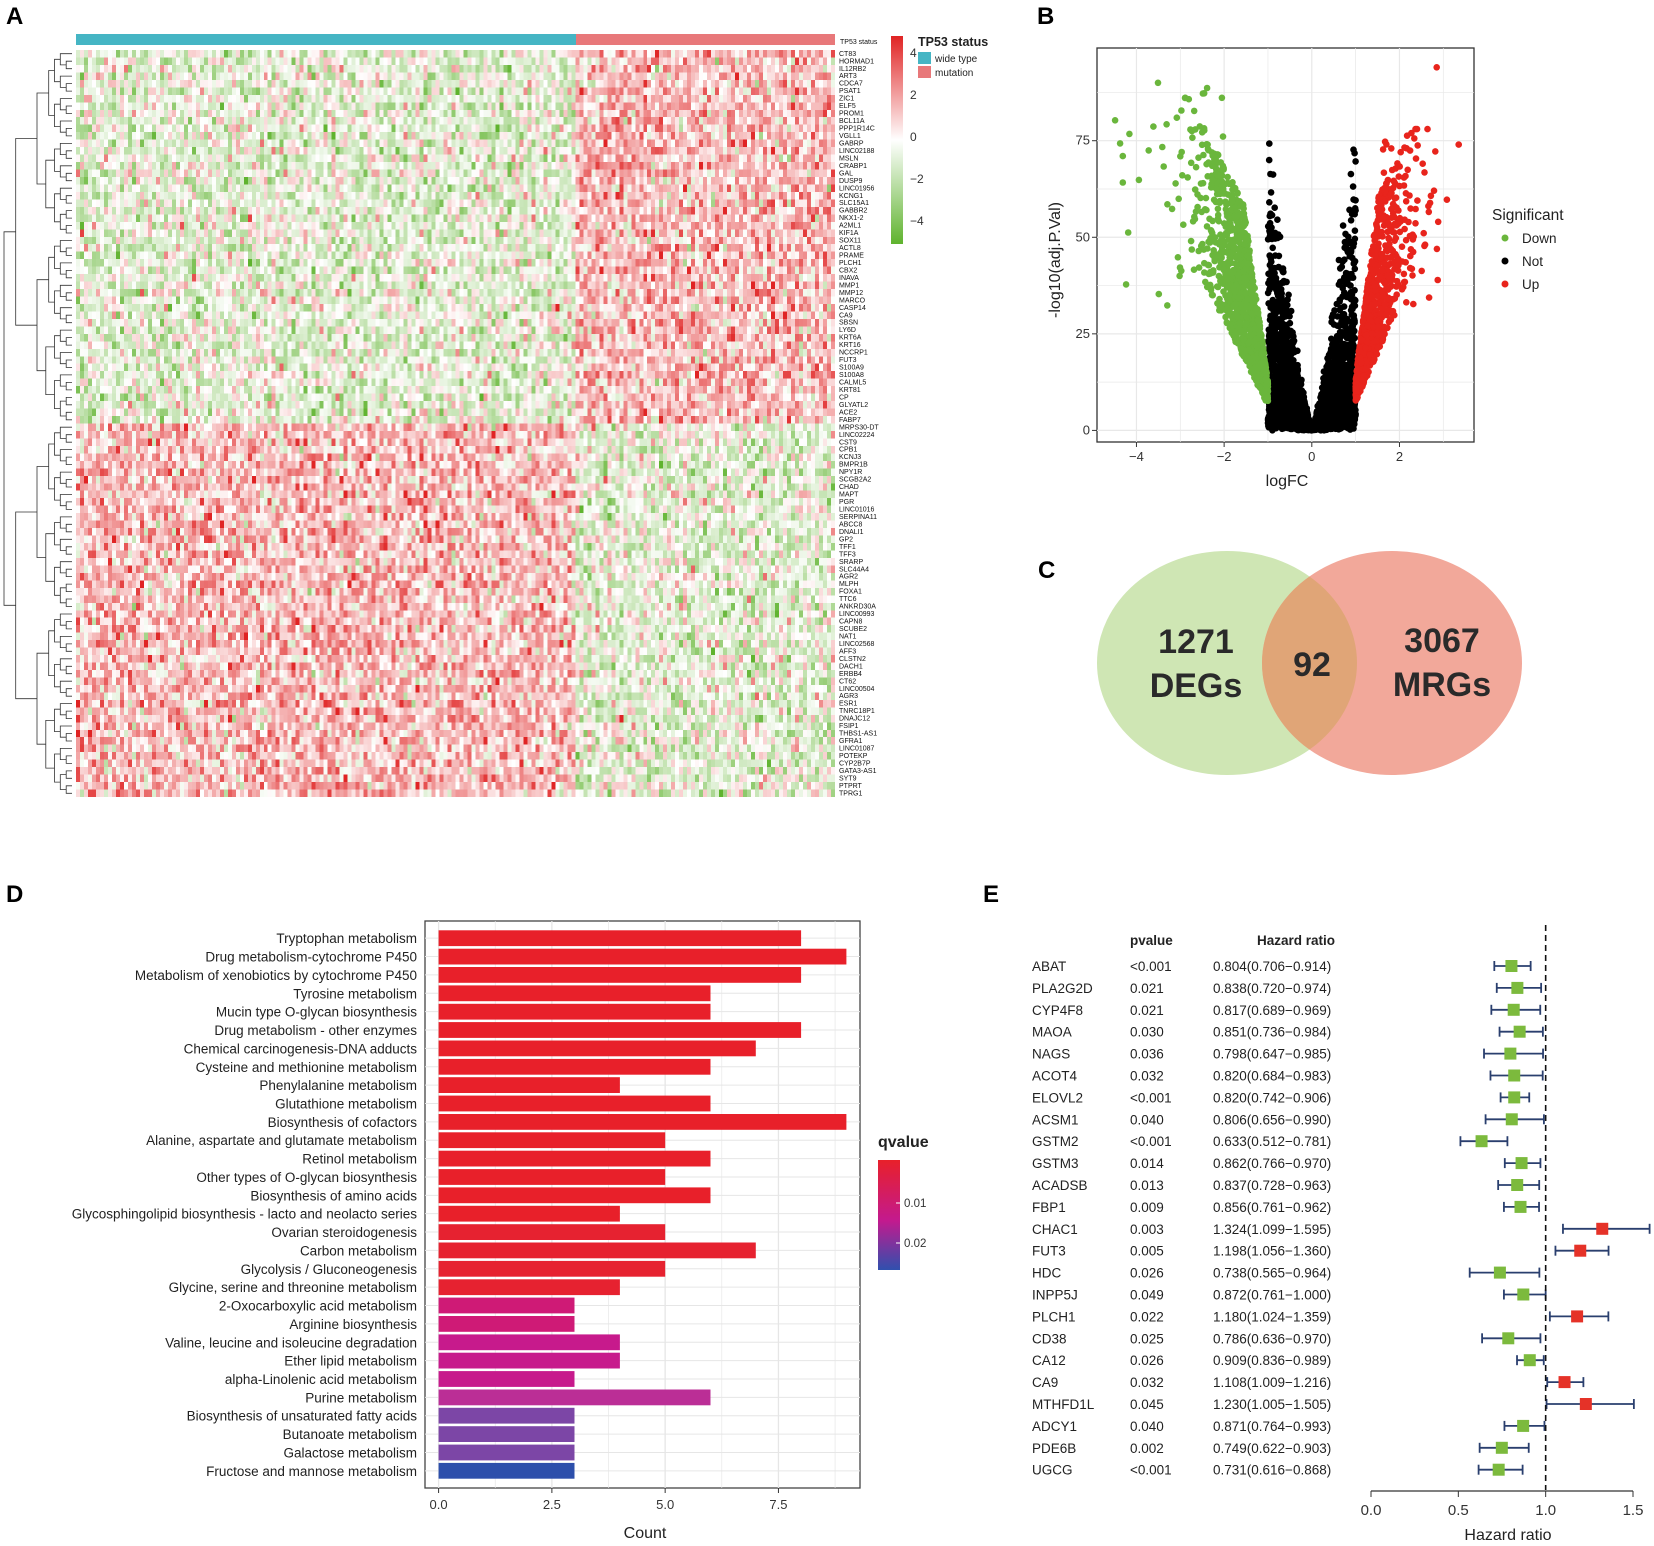 This screenshot has height=1546, width=1654. Describe the element at coordinates (552, 1504) in the screenshot. I see `x-tick-label: 2.5` at that location.